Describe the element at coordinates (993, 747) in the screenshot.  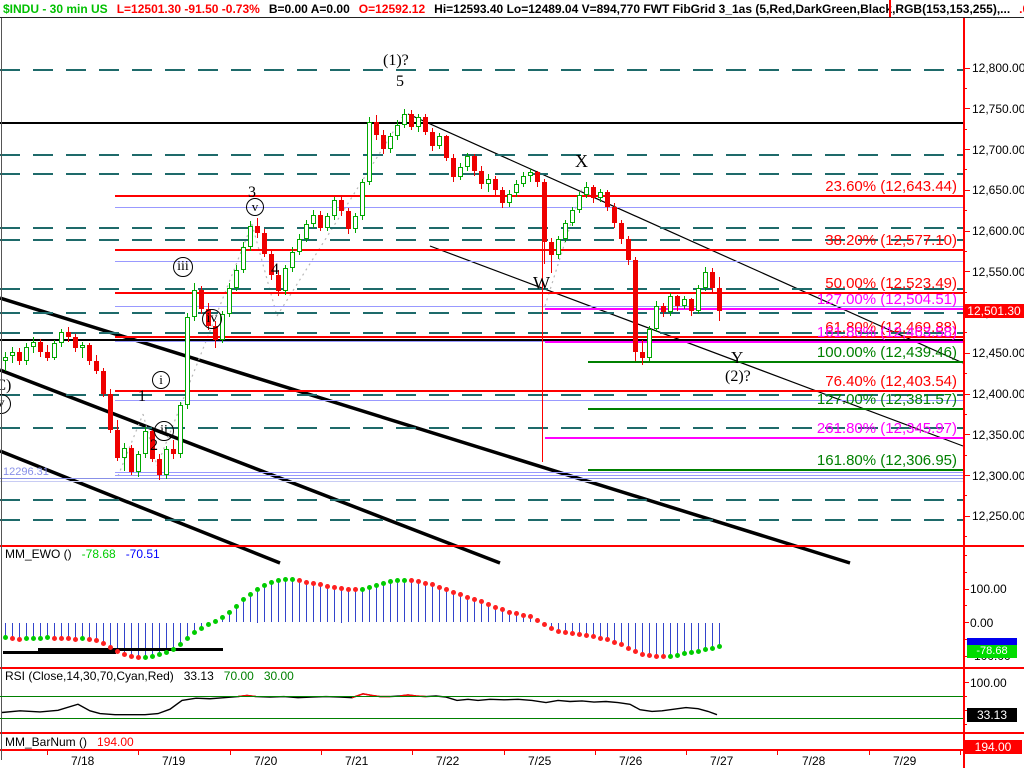
I see `barnum-value-box: 194.00` at that location.